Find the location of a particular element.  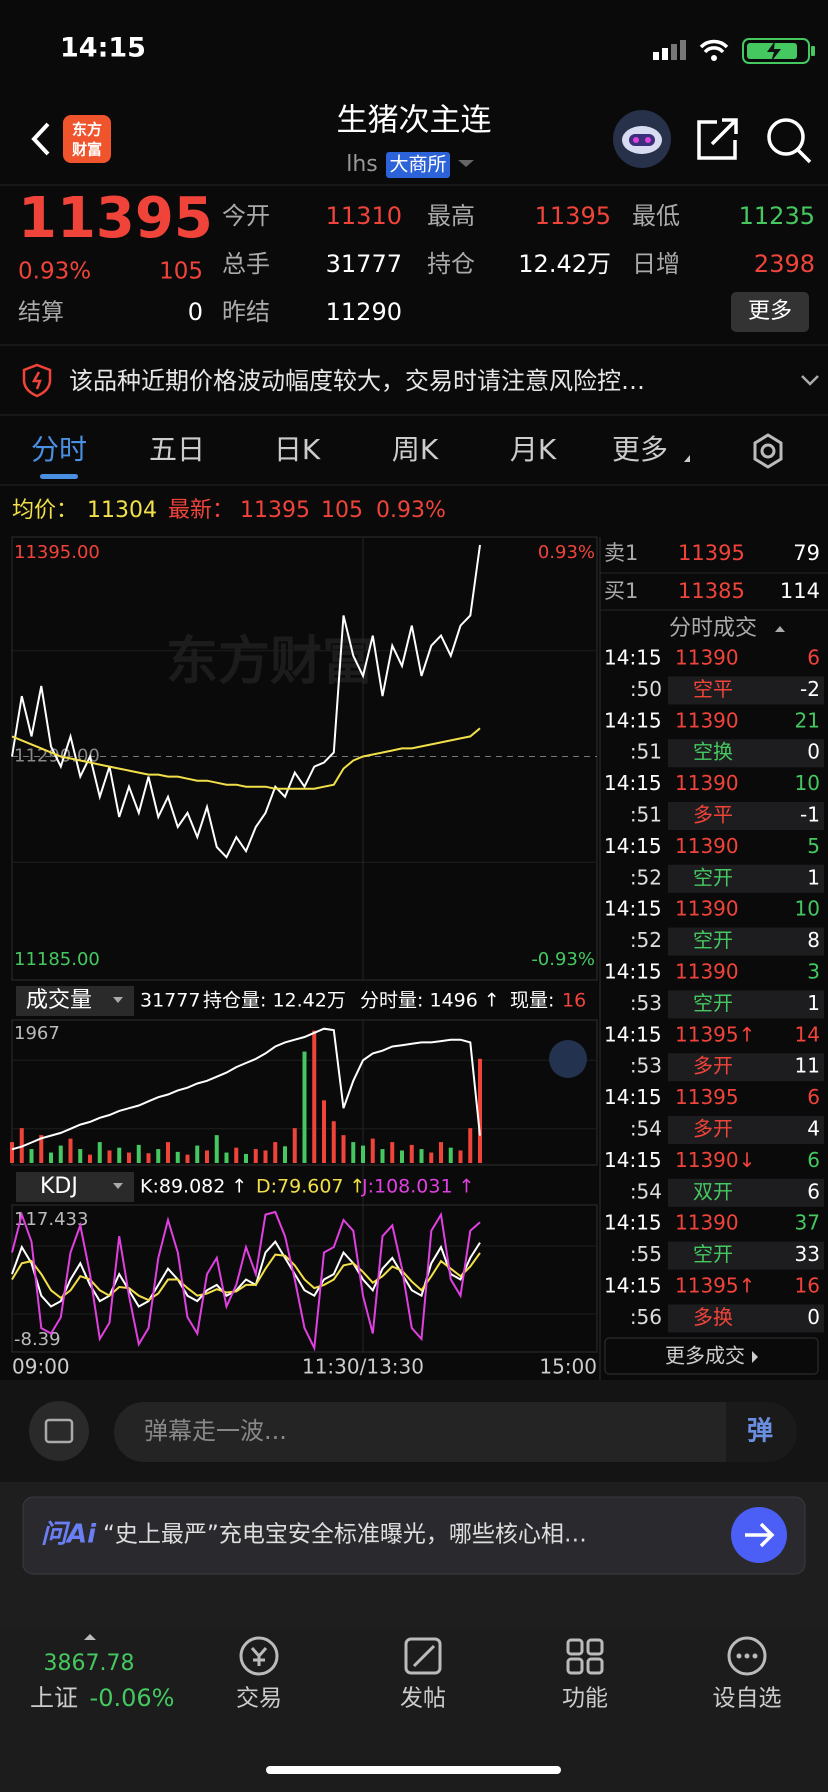

search-icon is located at coordinates (789, 141).